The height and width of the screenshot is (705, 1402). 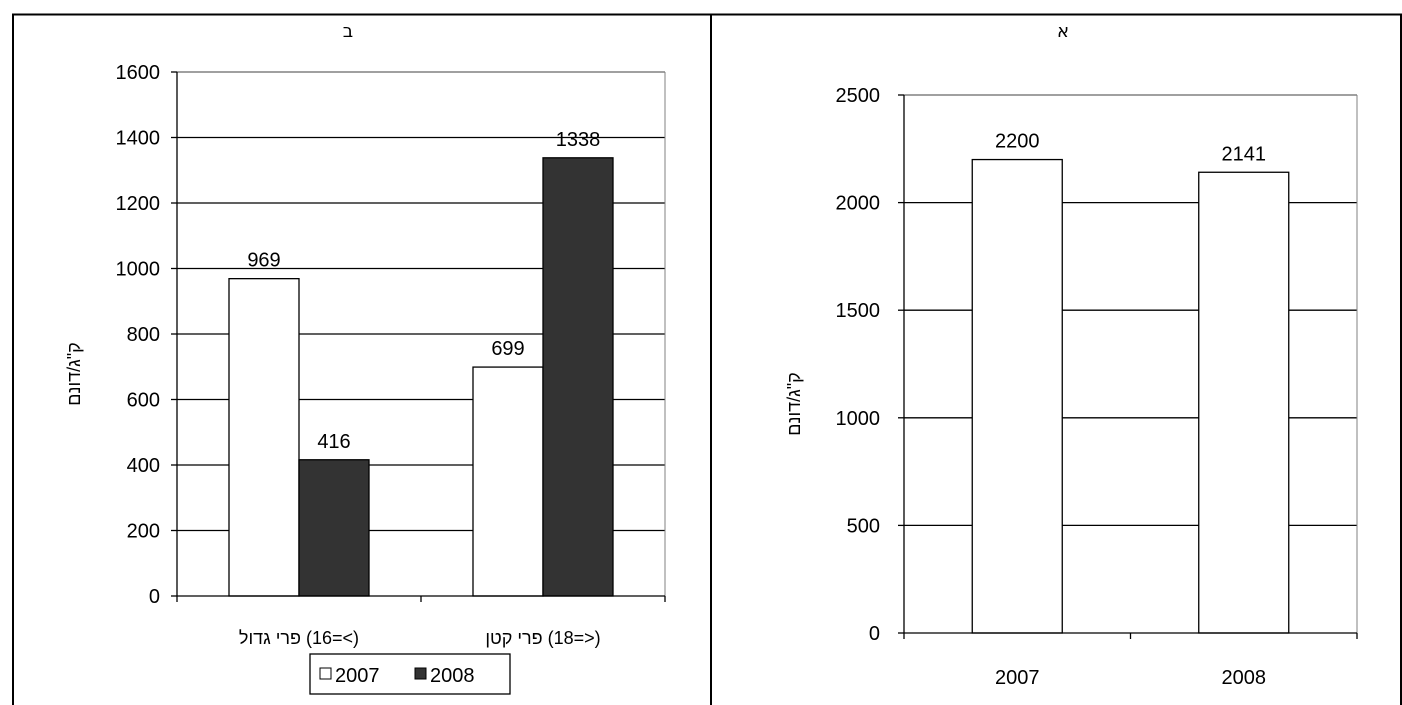 I want to click on y-tick-label: 1600, so click(x=138, y=73).